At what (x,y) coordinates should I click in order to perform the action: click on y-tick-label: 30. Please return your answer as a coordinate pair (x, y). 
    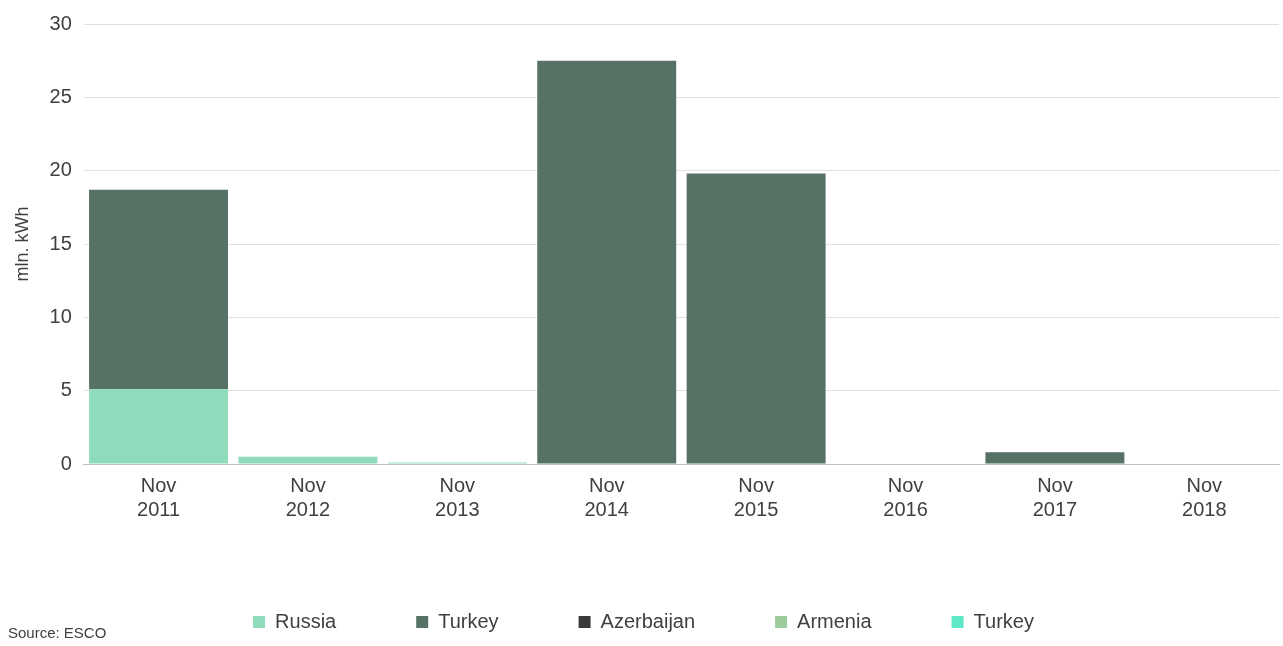
    Looking at the image, I should click on (60, 22).